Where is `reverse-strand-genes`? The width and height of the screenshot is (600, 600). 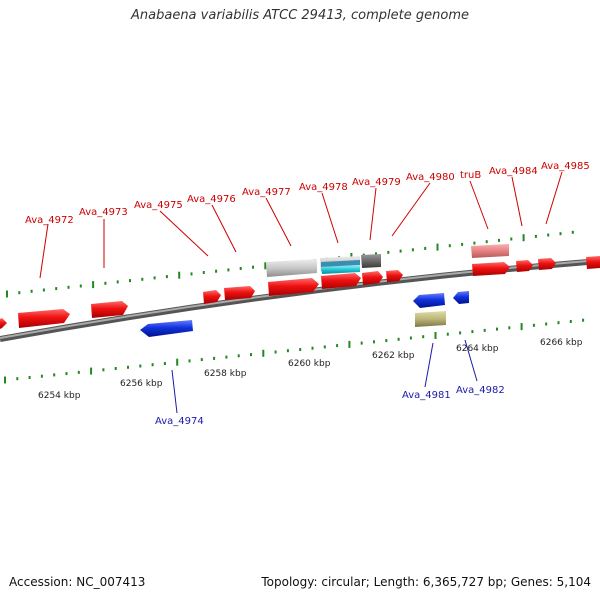
reverse-strand-genes is located at coordinates (304, 314).